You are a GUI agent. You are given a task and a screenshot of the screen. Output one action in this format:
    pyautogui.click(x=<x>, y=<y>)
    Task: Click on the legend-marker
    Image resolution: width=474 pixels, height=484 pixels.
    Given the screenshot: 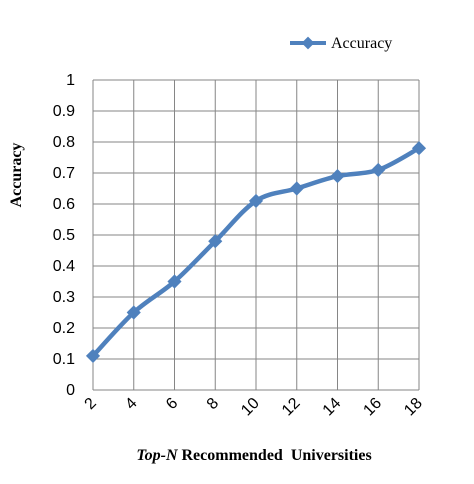 What is the action you would take?
    pyautogui.click(x=308, y=43)
    